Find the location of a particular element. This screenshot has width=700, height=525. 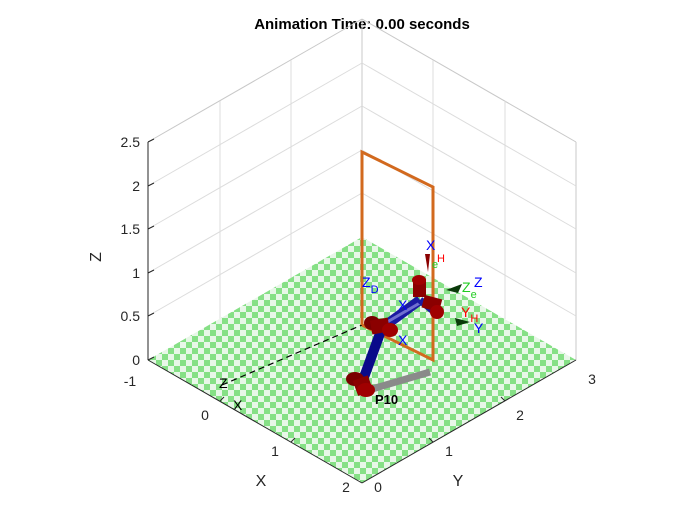

z-axis-ticks: 0 0.5 1 1.5 2 2.5 is located at coordinates (131, 251).